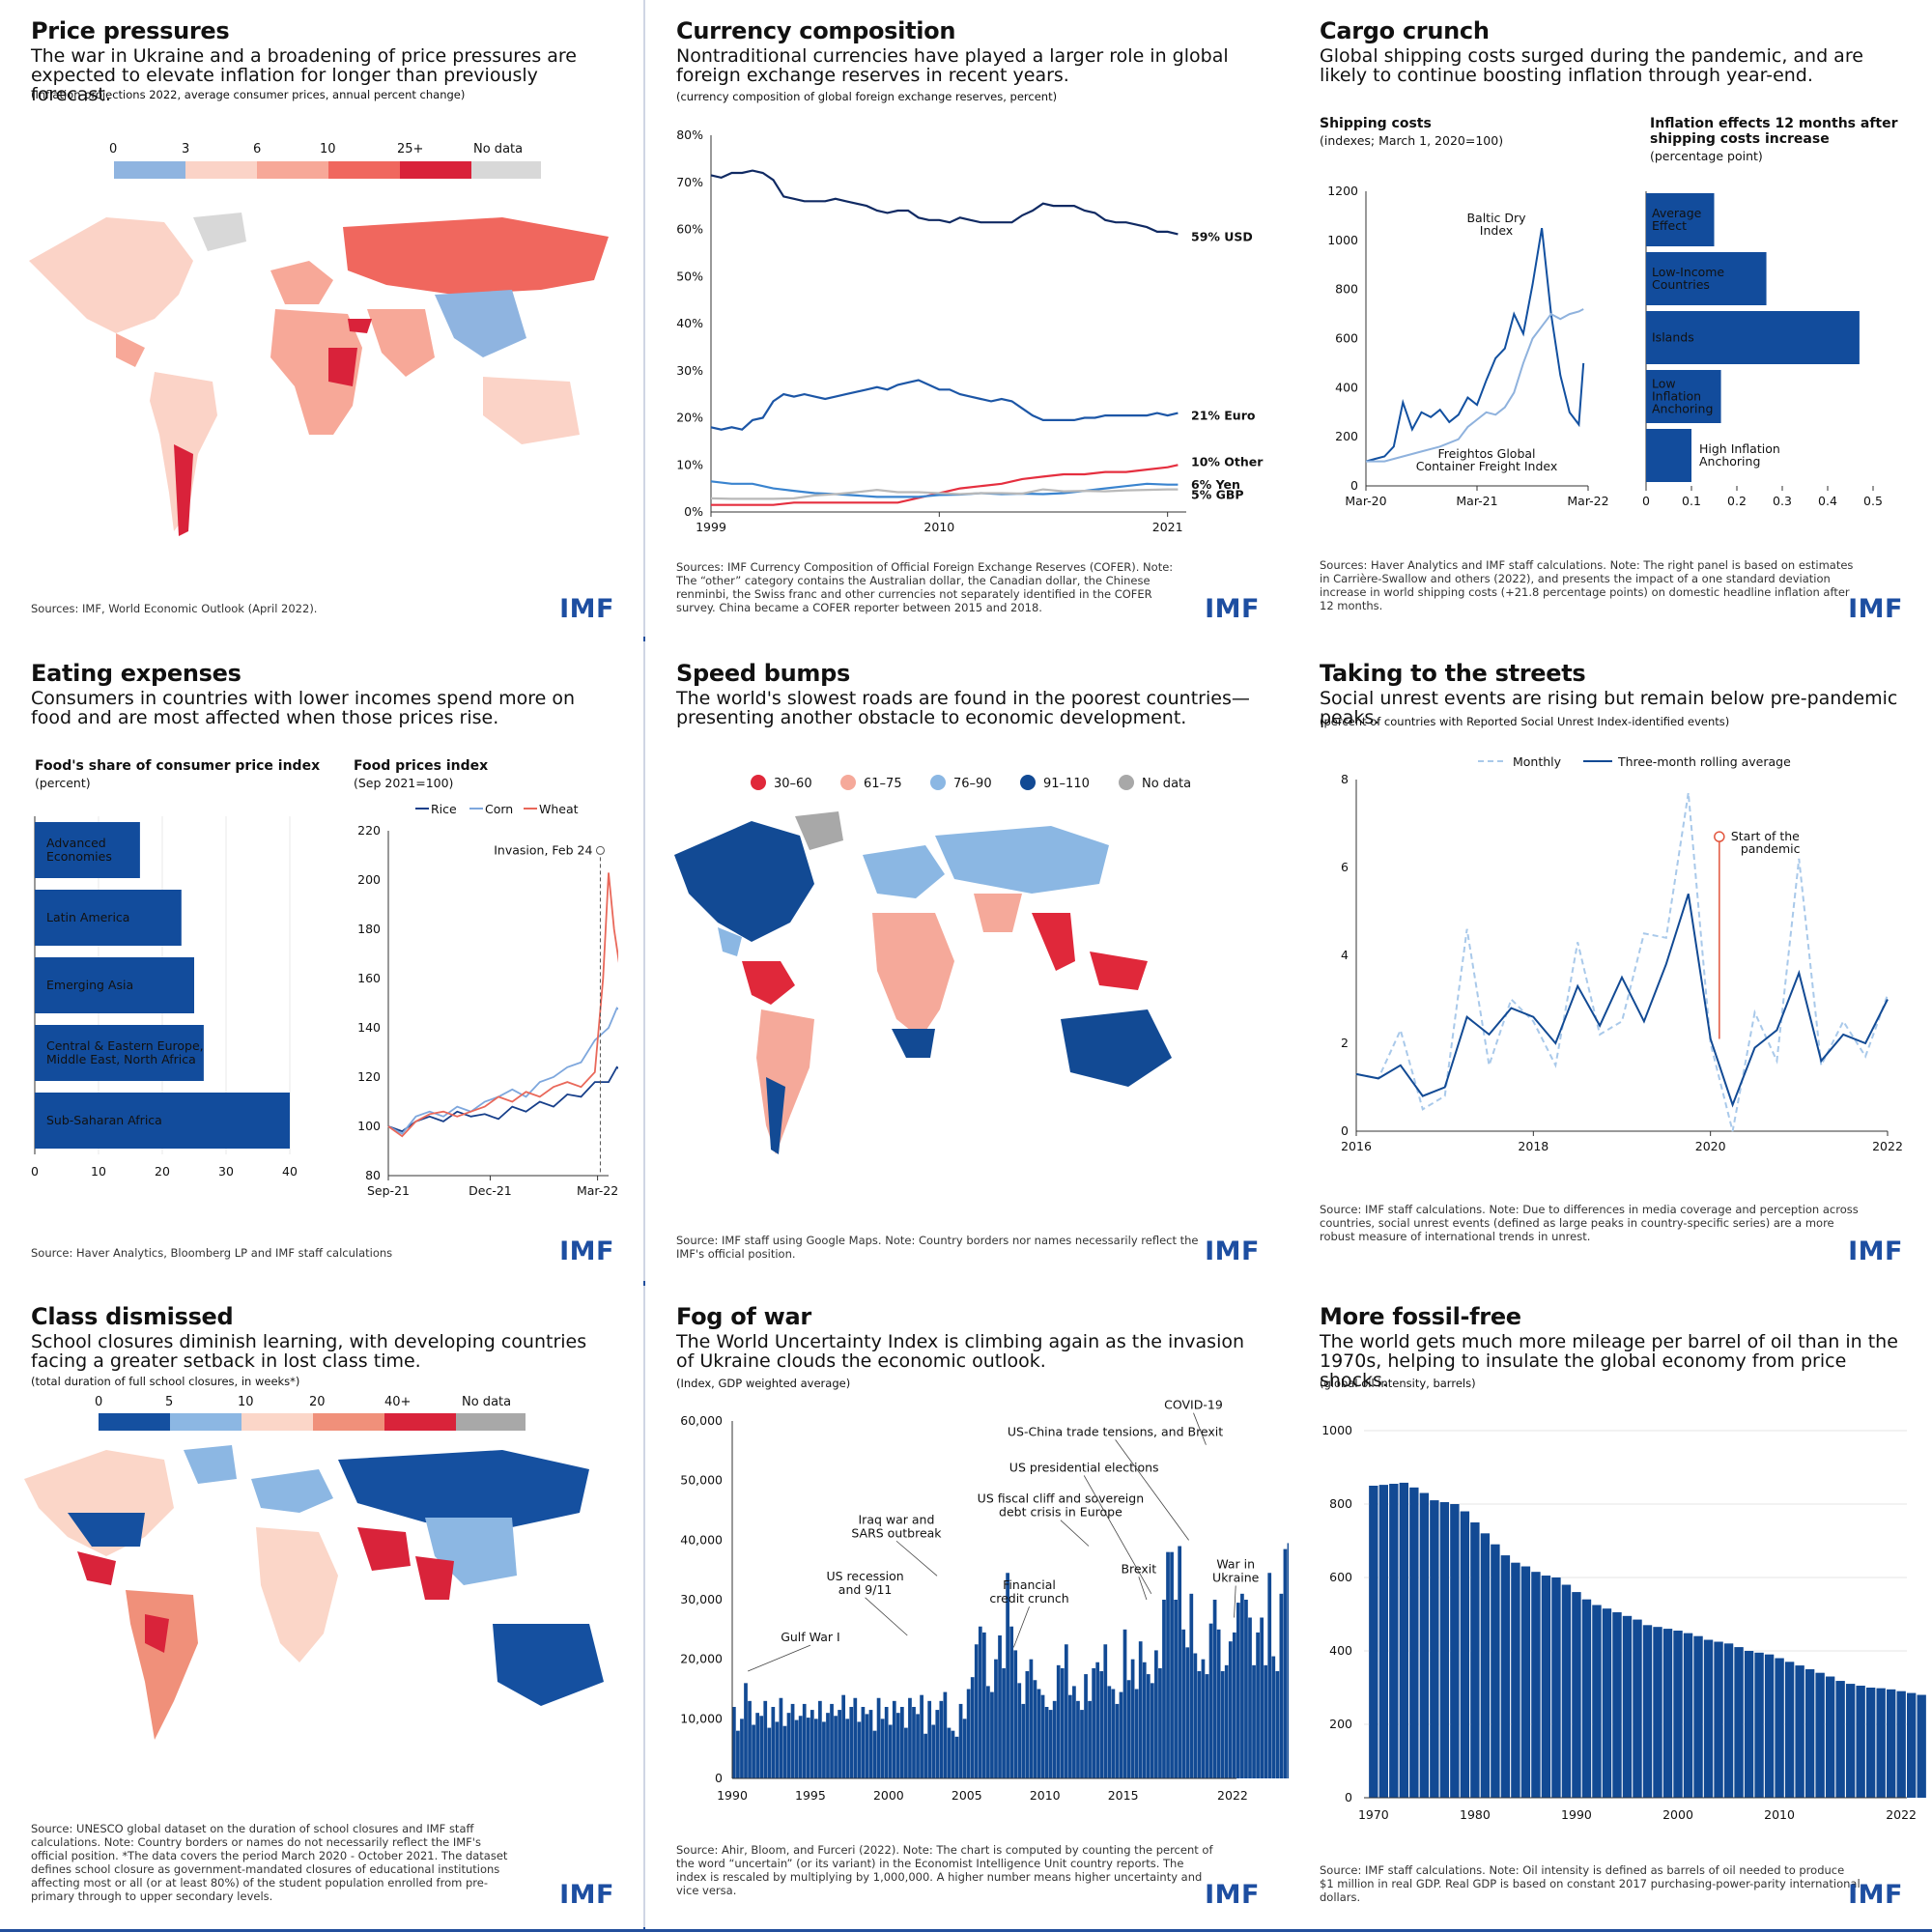  What do you see at coordinates (1138, 1568) in the screenshot?
I see `annotation-label: Brexit` at bounding box center [1138, 1568].